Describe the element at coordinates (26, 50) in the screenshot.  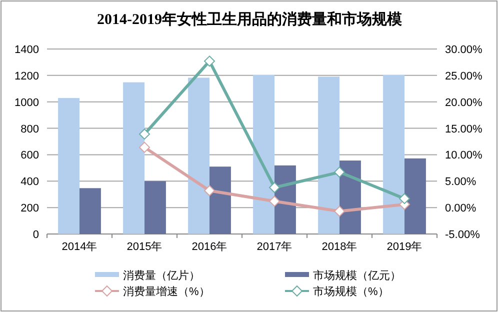
I see `y-tick-label: 1400` at that location.